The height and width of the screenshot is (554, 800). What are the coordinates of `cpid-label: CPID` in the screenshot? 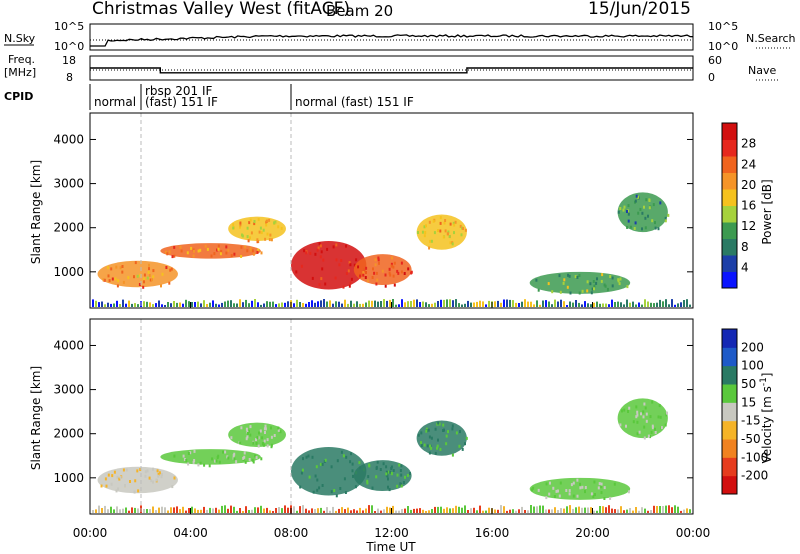 It's located at (18, 96).